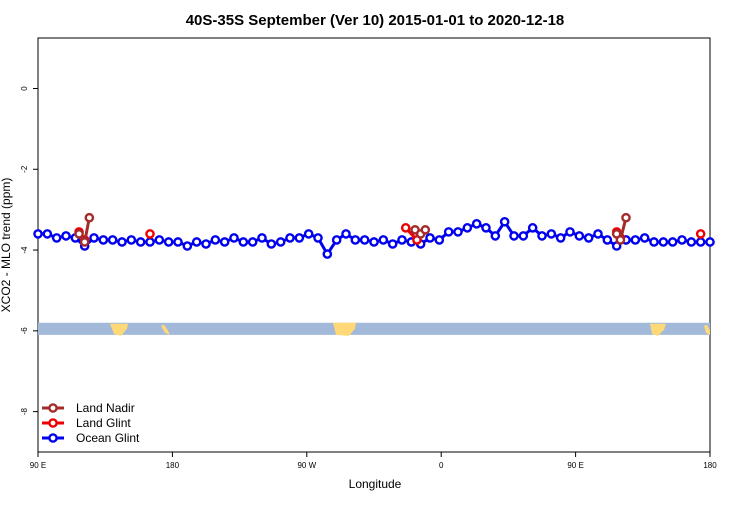 This screenshot has height=505, width=750. What do you see at coordinates (105, 408) in the screenshot?
I see `legend-label-land-nadir: Land Nadir` at bounding box center [105, 408].